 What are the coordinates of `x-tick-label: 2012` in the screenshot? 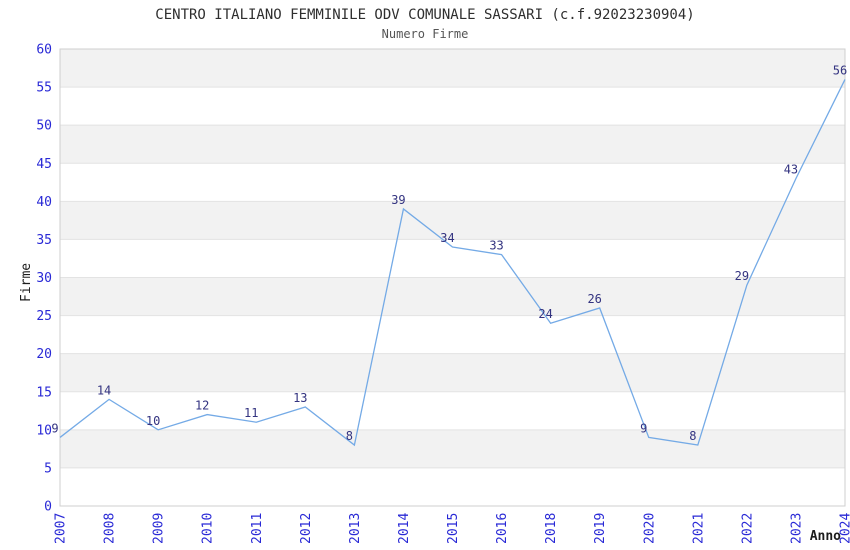 It's located at (306, 528).